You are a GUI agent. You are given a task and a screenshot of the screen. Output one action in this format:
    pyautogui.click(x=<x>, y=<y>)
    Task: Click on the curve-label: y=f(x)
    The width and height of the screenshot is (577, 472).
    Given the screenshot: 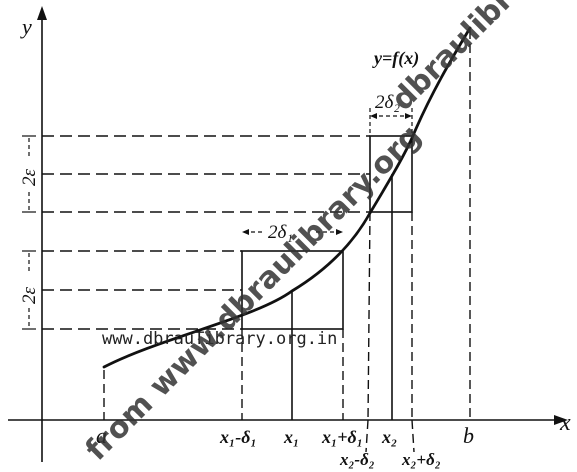 What is the action you would take?
    pyautogui.click(x=395, y=58)
    